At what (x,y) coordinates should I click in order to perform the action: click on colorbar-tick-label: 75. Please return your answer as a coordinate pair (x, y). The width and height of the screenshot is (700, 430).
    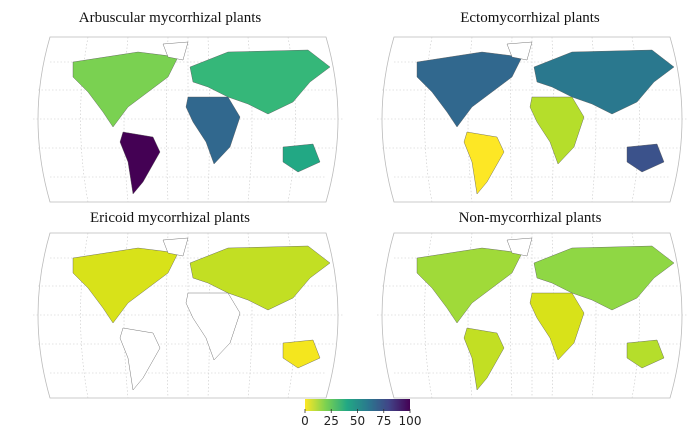
    Looking at the image, I should click on (383, 421).